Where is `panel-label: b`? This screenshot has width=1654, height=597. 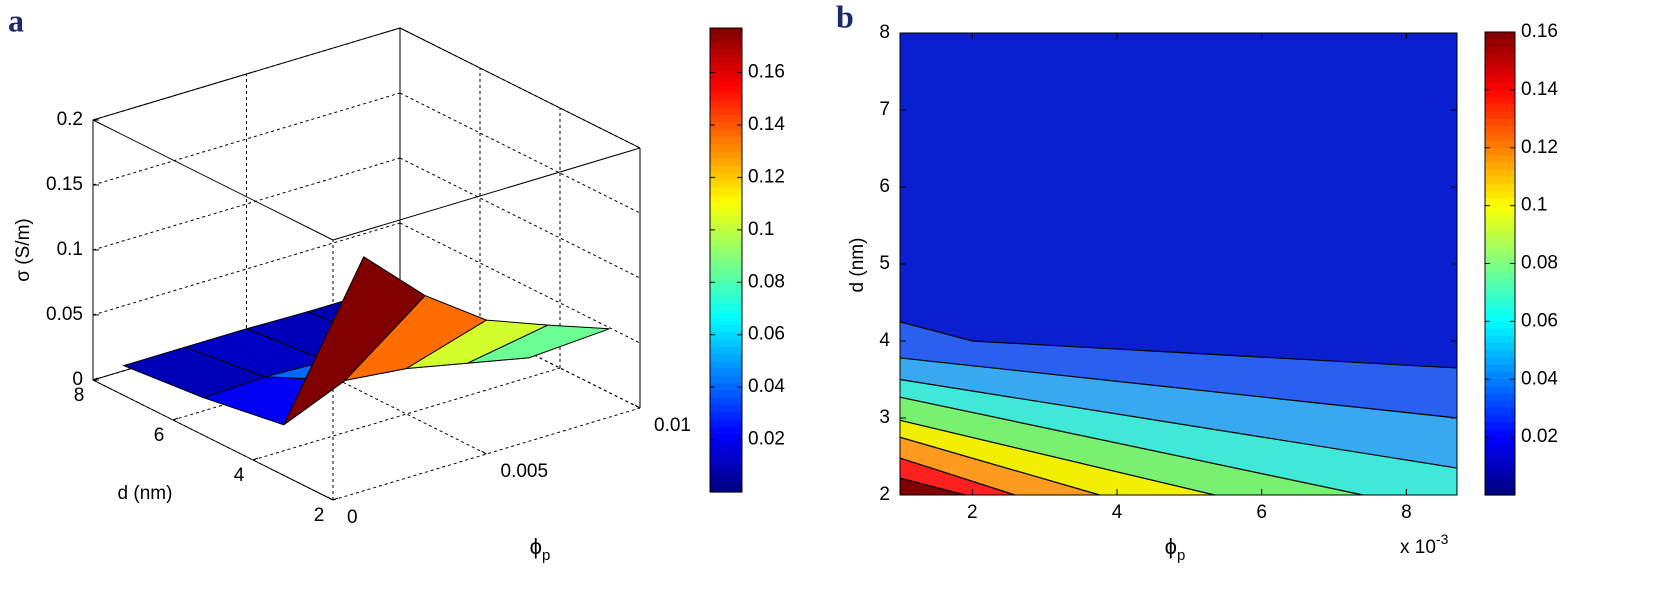 panel-label: b is located at coordinates (845, 17).